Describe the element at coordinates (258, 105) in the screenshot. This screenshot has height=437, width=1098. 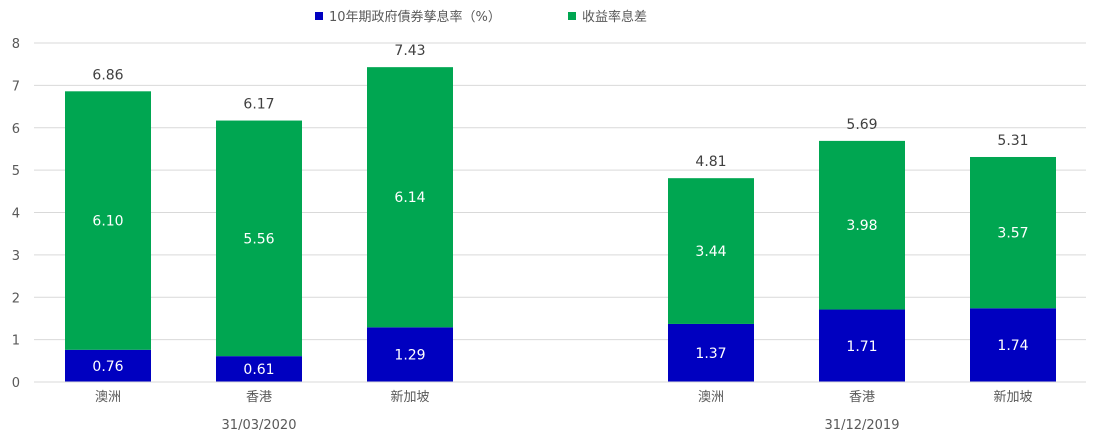
I see `total-label: 6.17` at that location.